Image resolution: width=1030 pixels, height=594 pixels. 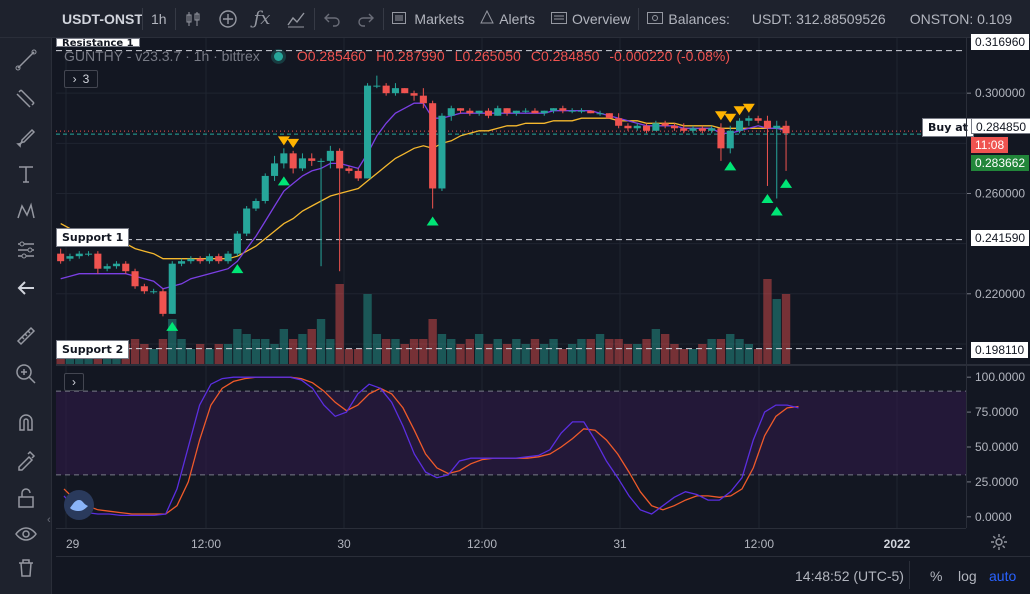 I want to click on unlock-icon, so click(x=26, y=498).